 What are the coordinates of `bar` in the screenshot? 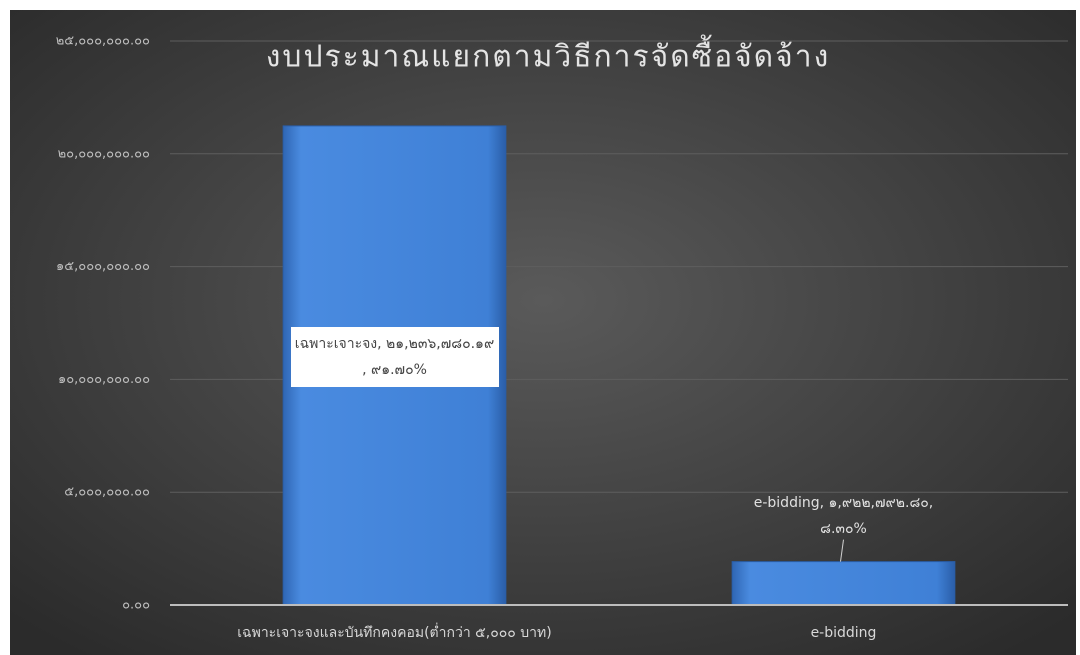 It's located at (843, 583).